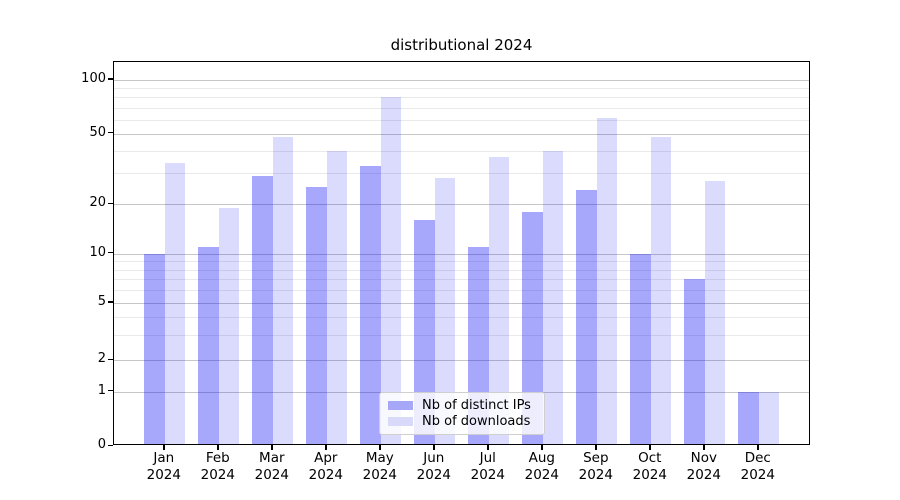 This screenshot has width=900, height=500. What do you see at coordinates (97, 252) in the screenshot?
I see `y-axis-tick-label: 10` at bounding box center [97, 252].